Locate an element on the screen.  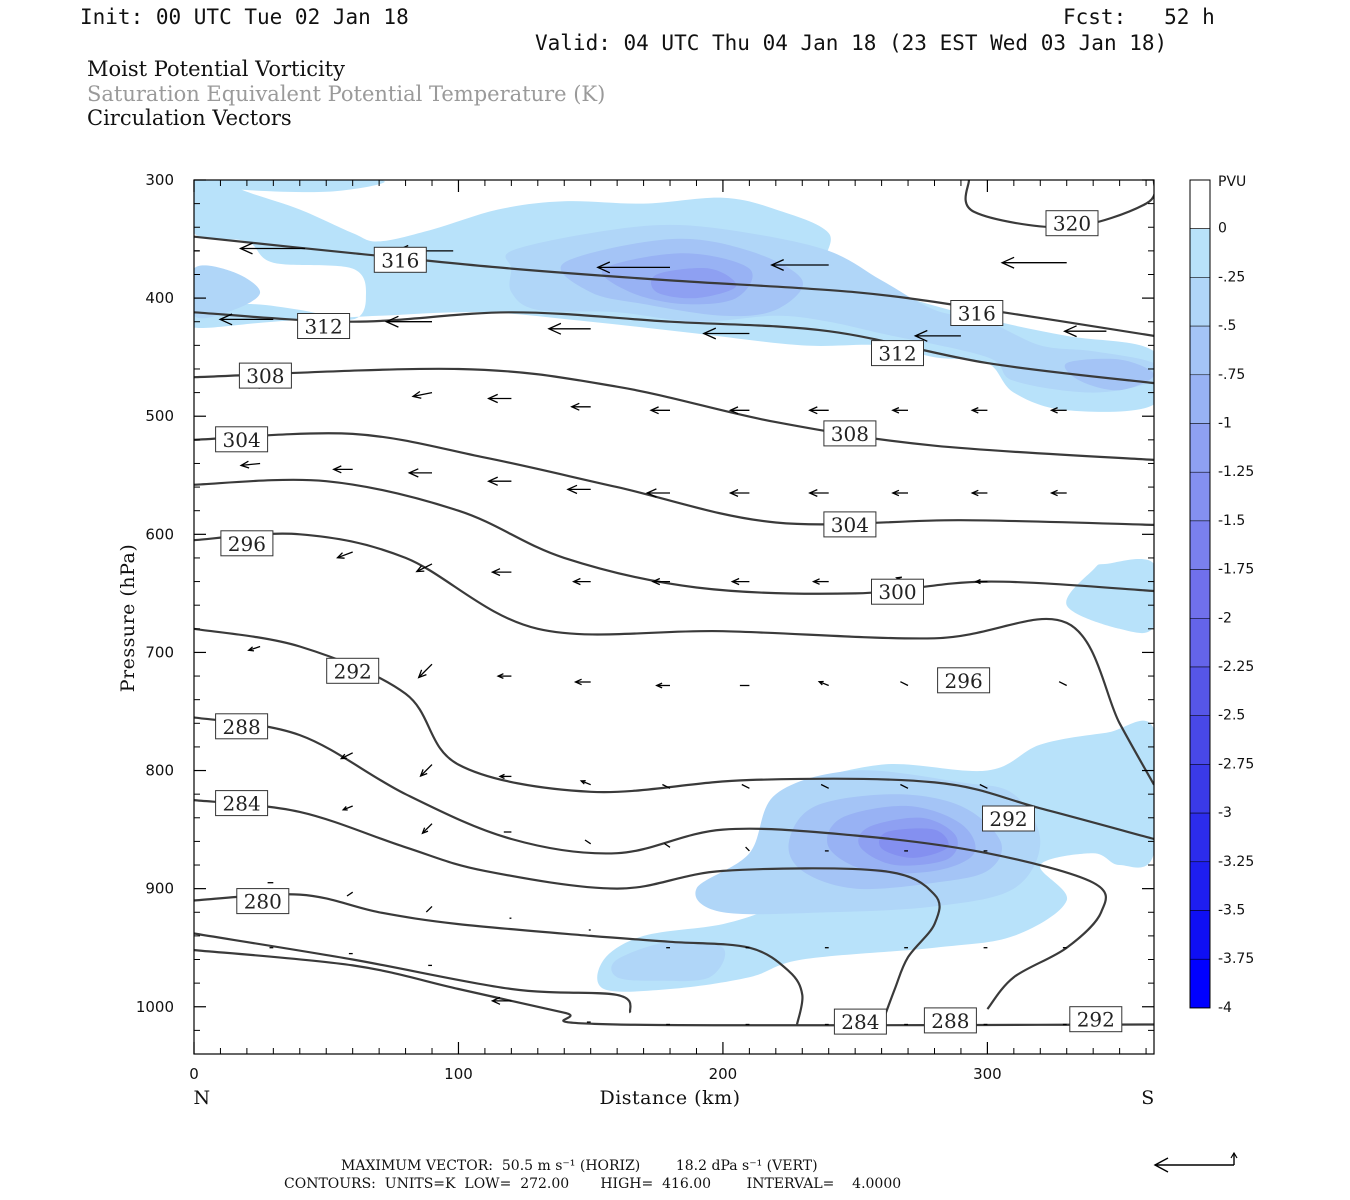
svg-text: 296 is located at coordinates (247, 544).